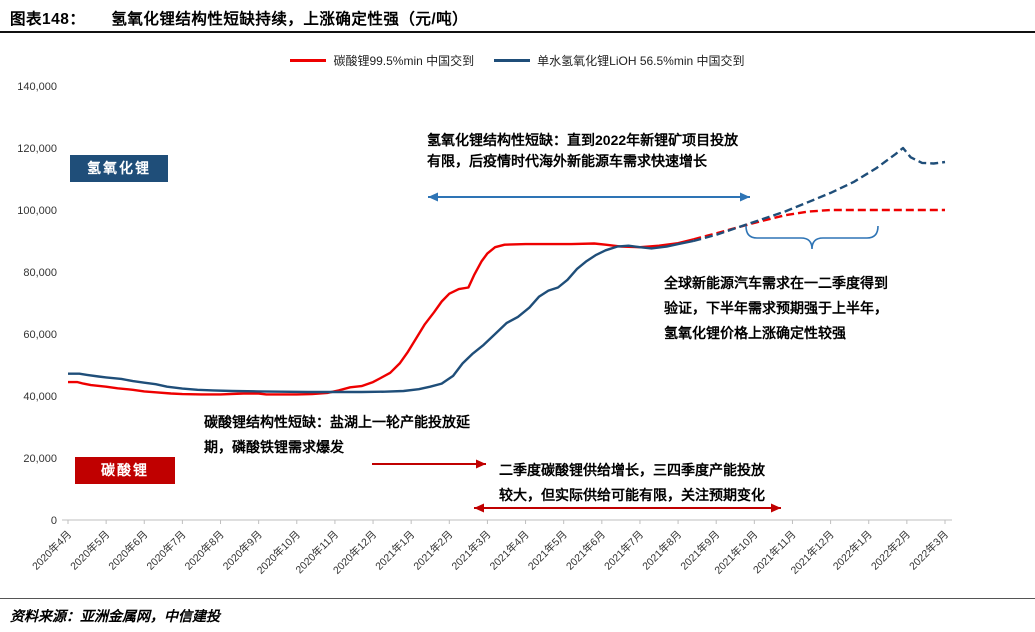 Image resolution: width=1035 pixels, height=632 pixels. I want to click on x-tick-label: 2020年4月, so click(51, 550).